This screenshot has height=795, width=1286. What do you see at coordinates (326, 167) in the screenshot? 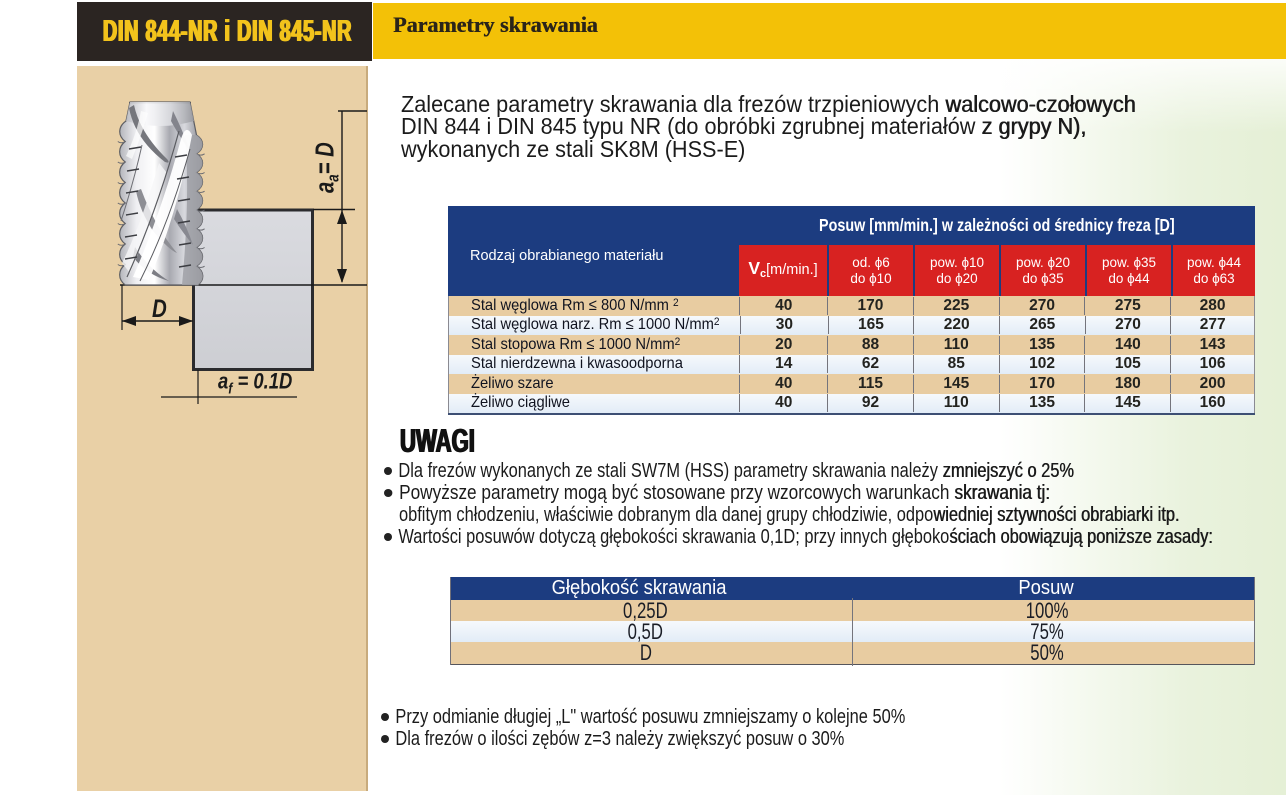
I see `svg-text: aa= D` at bounding box center [326, 167].